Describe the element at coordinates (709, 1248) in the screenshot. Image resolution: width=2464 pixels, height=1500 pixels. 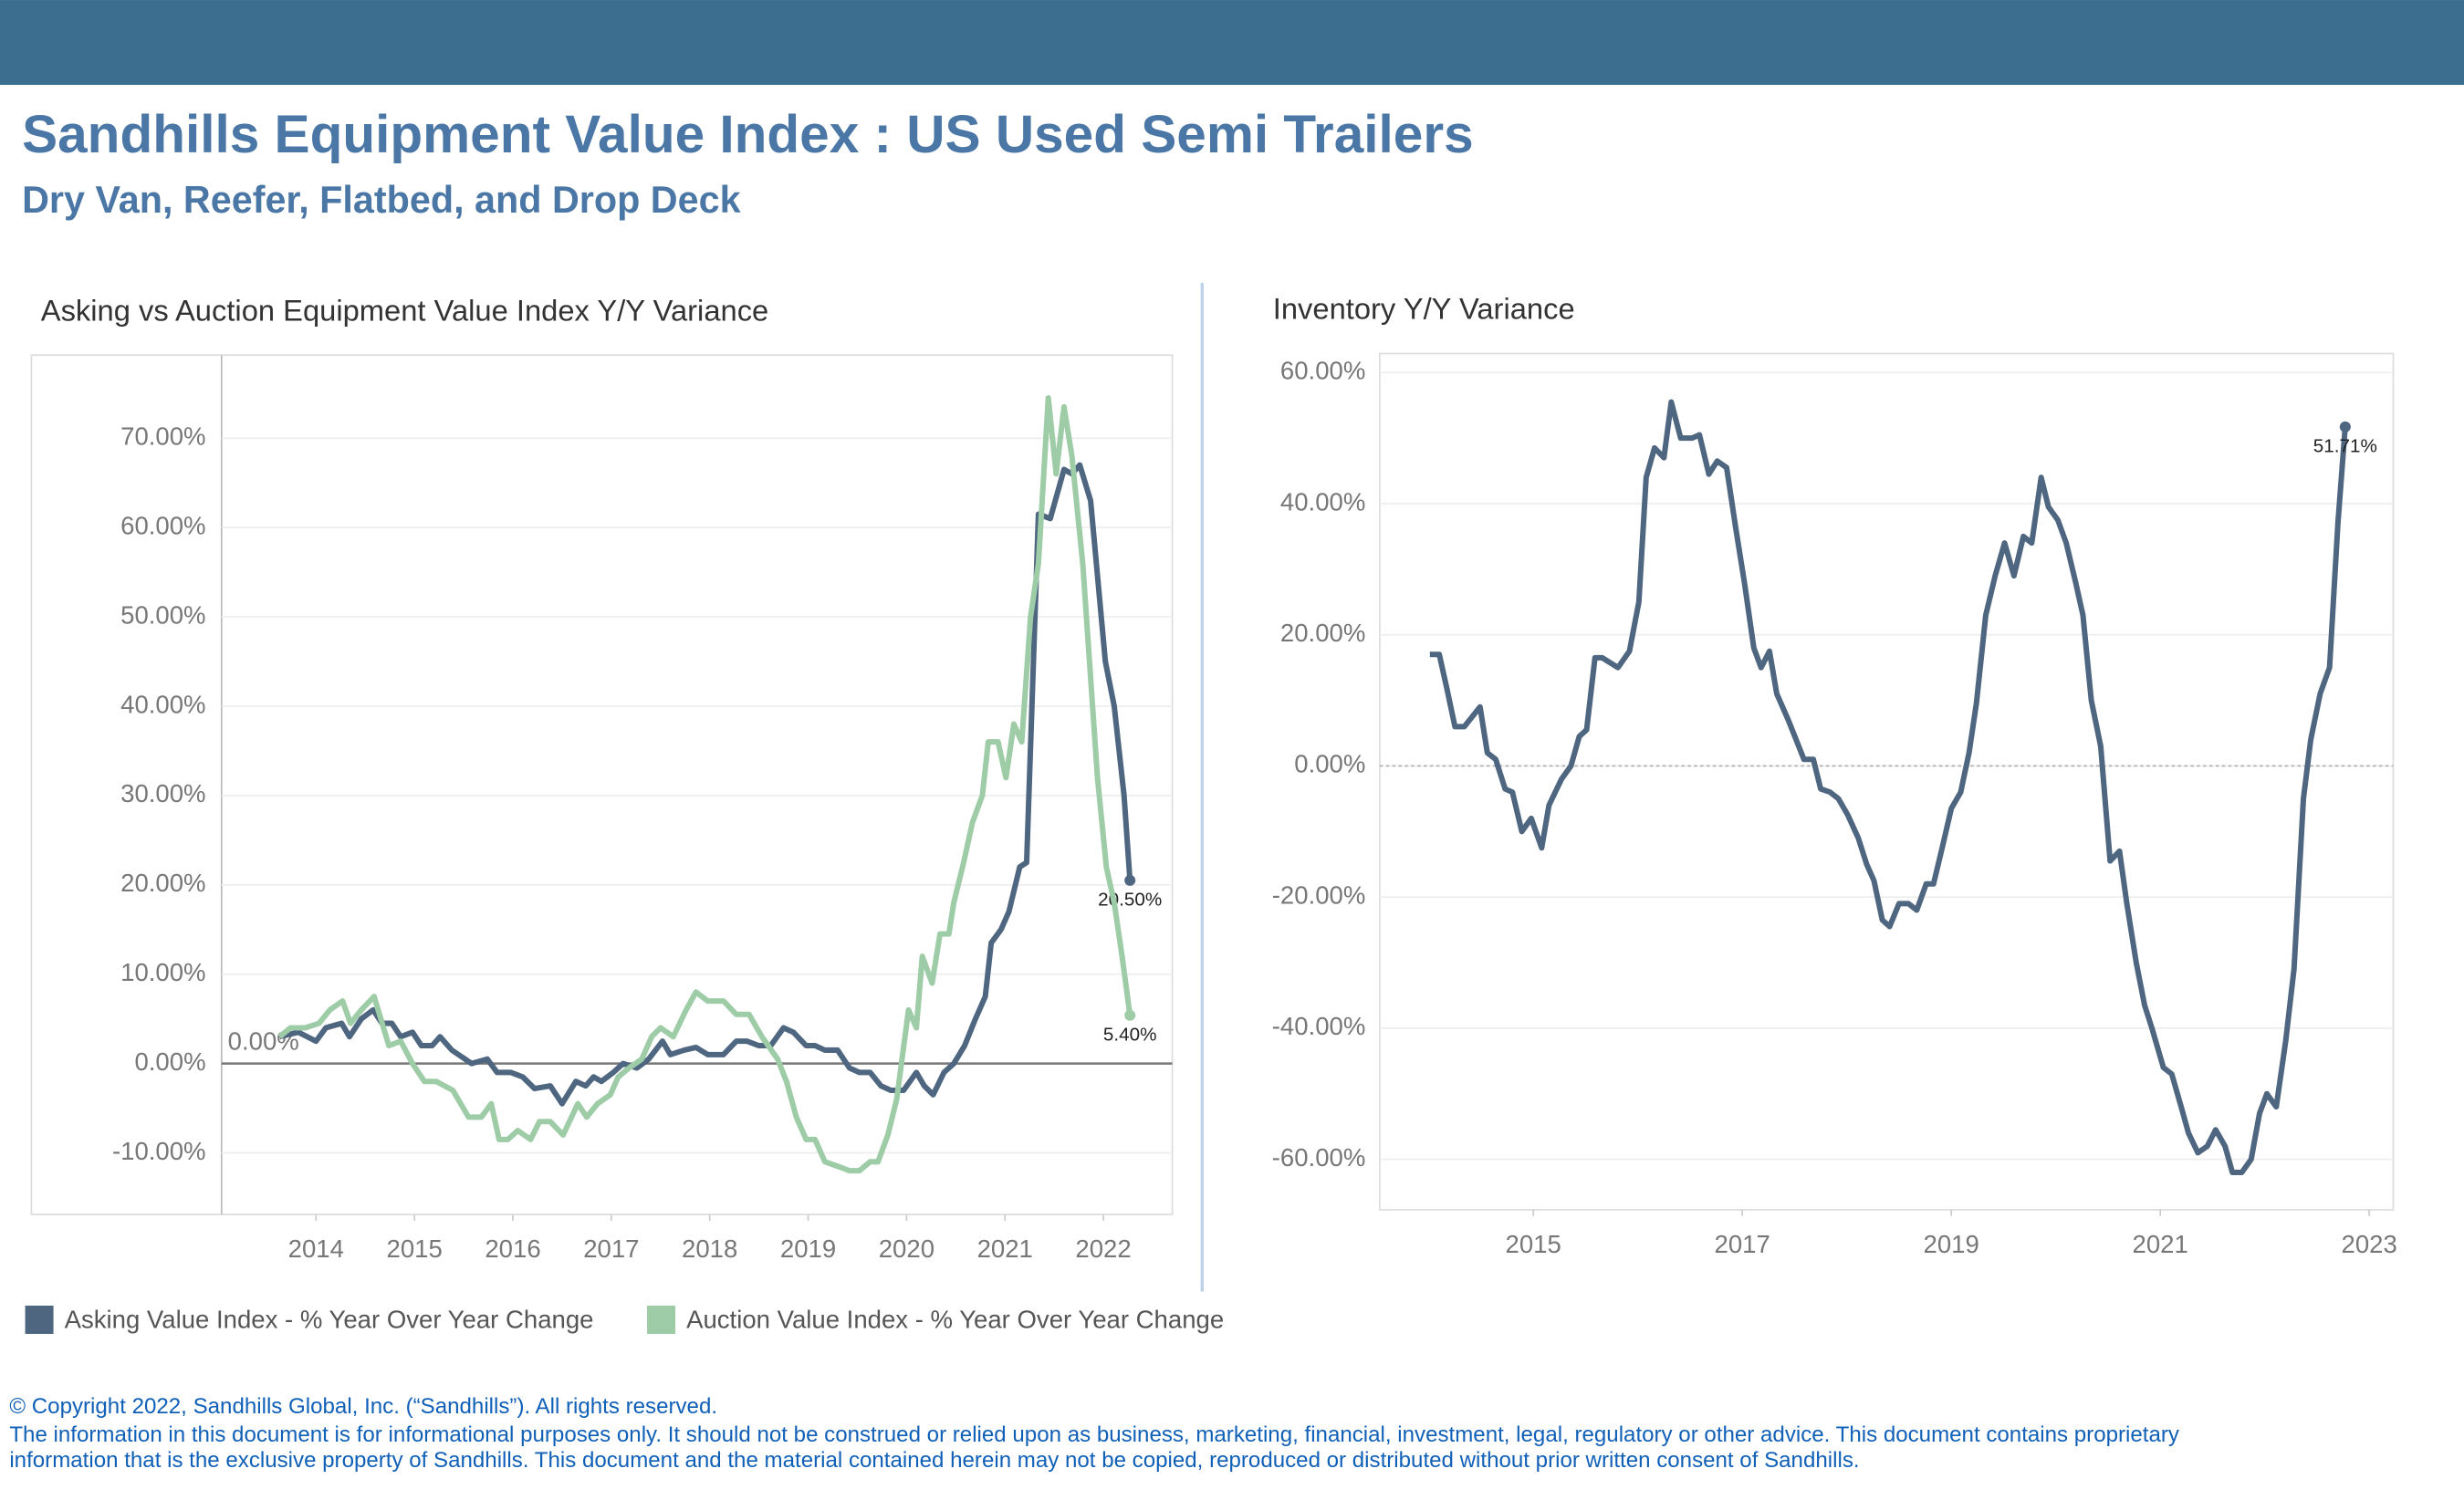
I see `x-tick-label: 2018` at that location.